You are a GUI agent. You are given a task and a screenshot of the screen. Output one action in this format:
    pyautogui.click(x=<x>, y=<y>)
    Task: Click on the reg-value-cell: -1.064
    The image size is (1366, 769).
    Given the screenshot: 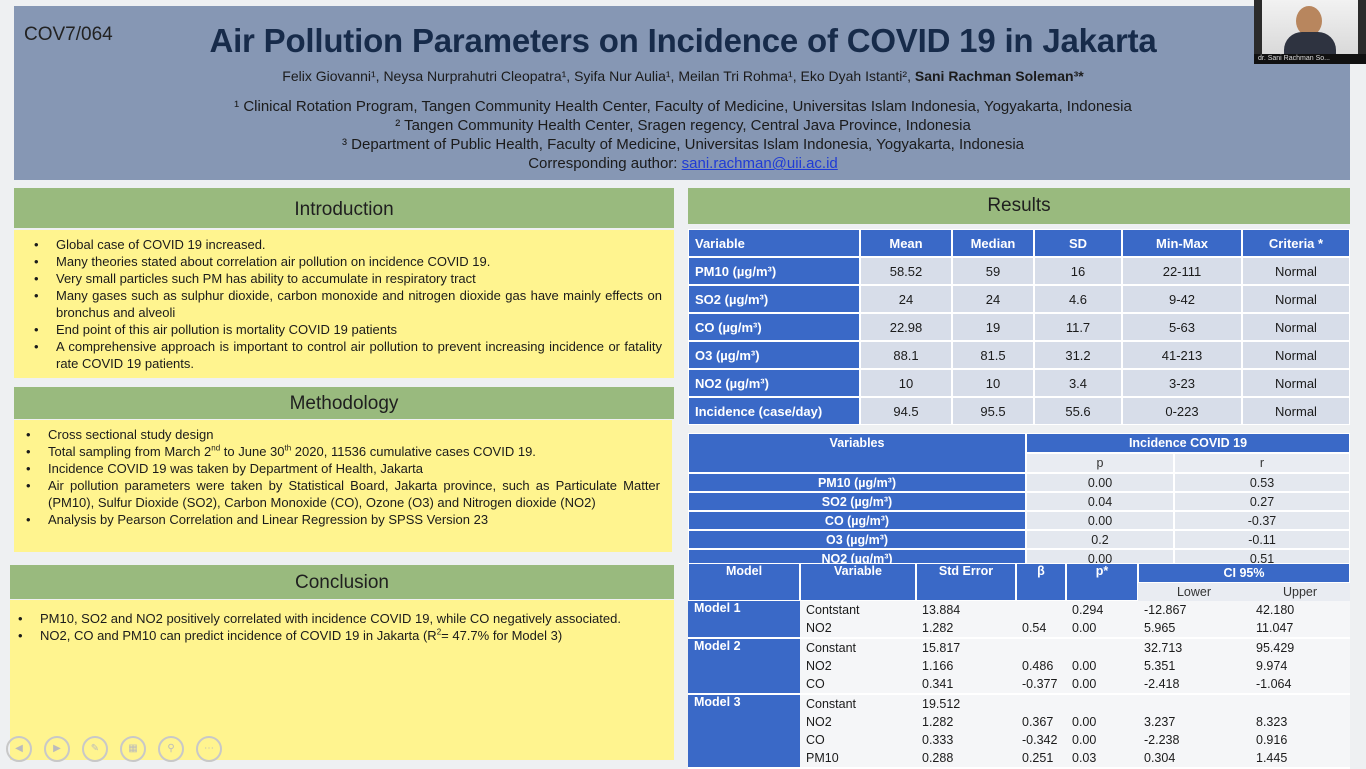 What is the action you would take?
    pyautogui.click(x=1300, y=685)
    